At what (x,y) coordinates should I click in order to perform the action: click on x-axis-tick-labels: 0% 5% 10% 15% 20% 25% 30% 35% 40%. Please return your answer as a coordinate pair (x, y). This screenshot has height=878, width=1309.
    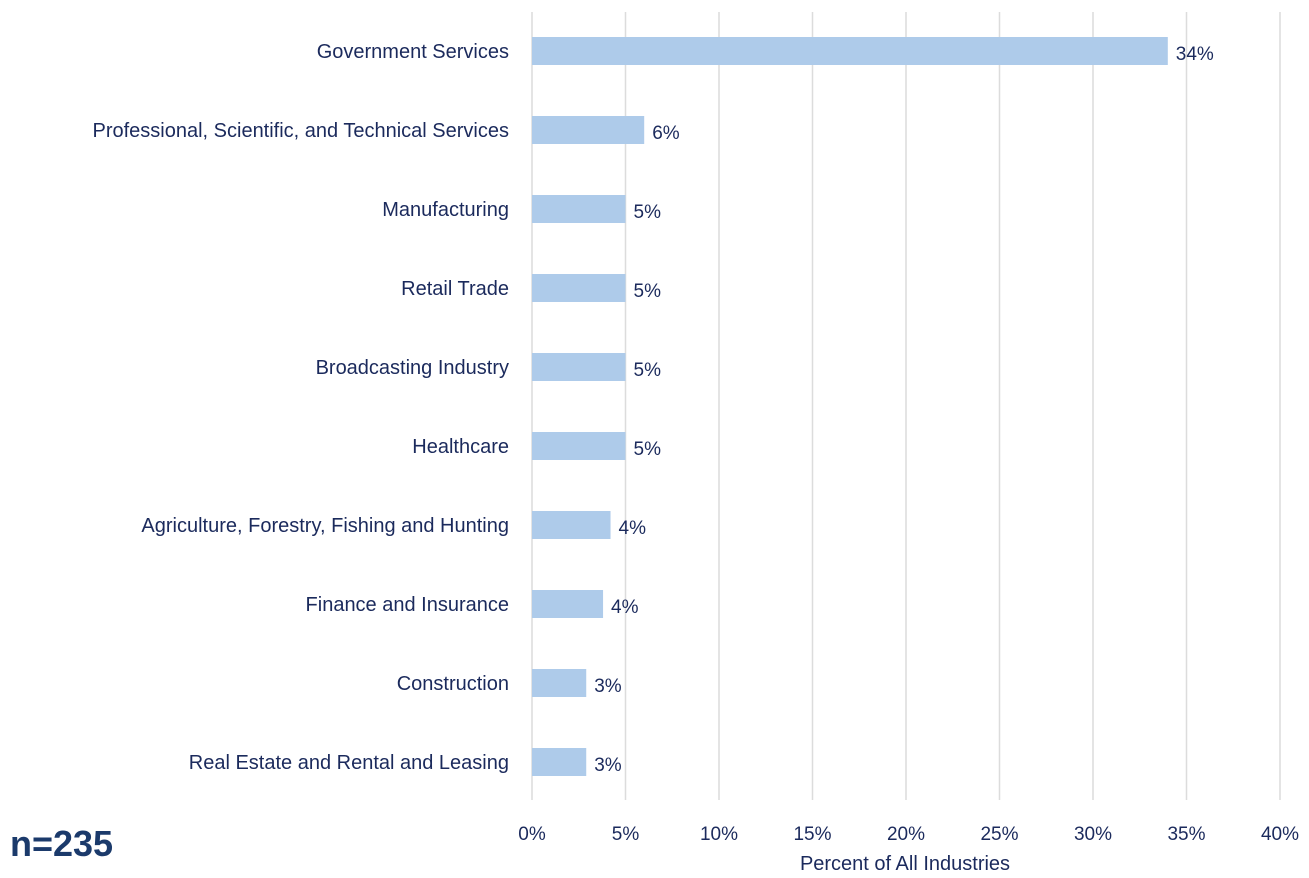
    Looking at the image, I should click on (908, 834).